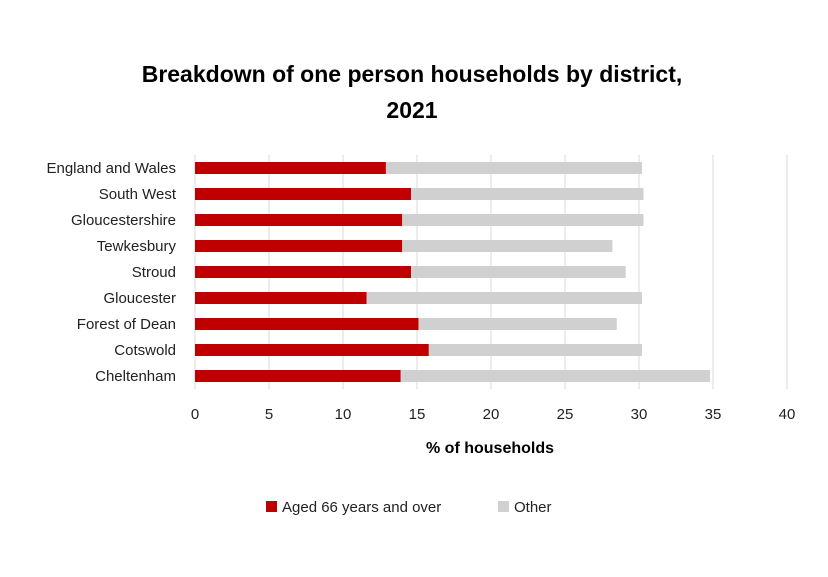 This screenshot has width=828, height=577. I want to click on x-tick-label: 35, so click(713, 414).